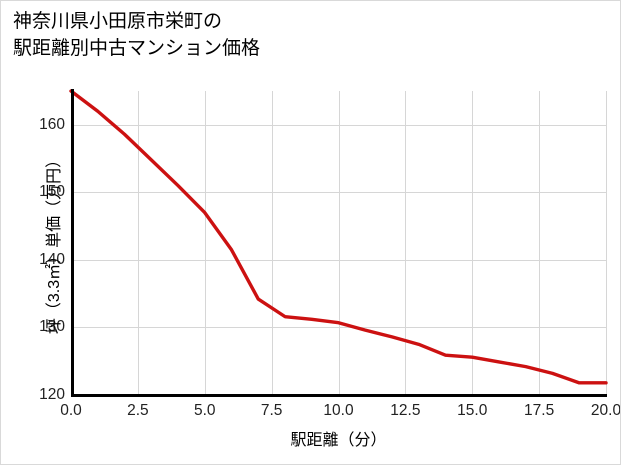 This screenshot has width=621, height=465. I want to click on x-tick-label: 10.0, so click(338, 410).